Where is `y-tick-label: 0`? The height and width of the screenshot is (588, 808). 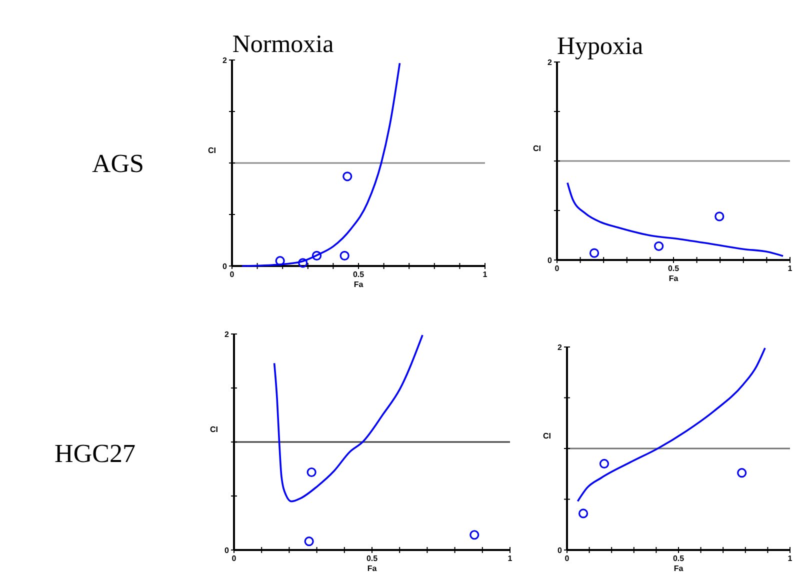
y-tick-label: 0 is located at coordinates (227, 550).